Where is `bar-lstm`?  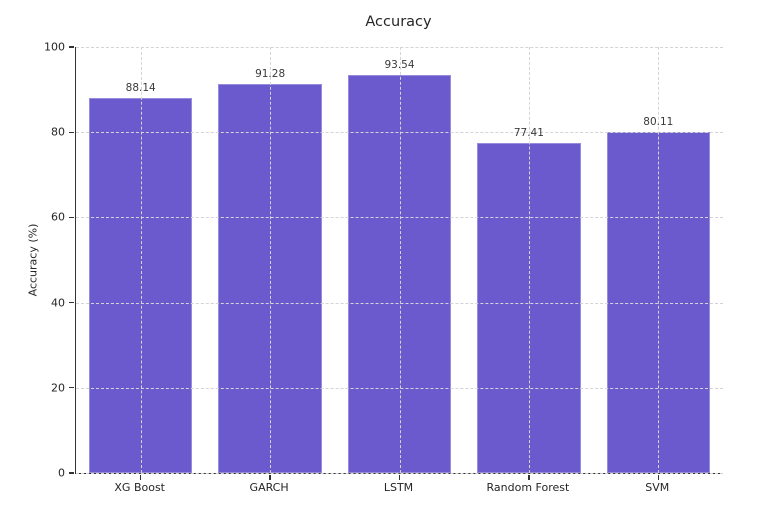 bar-lstm is located at coordinates (399, 273).